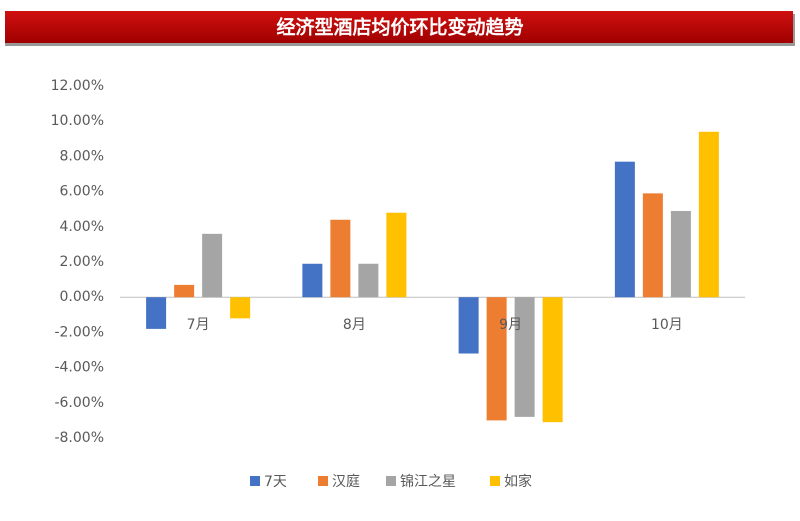 The height and width of the screenshot is (521, 800). What do you see at coordinates (77, 86) in the screenshot?
I see `y-tick-label: 12.00%` at bounding box center [77, 86].